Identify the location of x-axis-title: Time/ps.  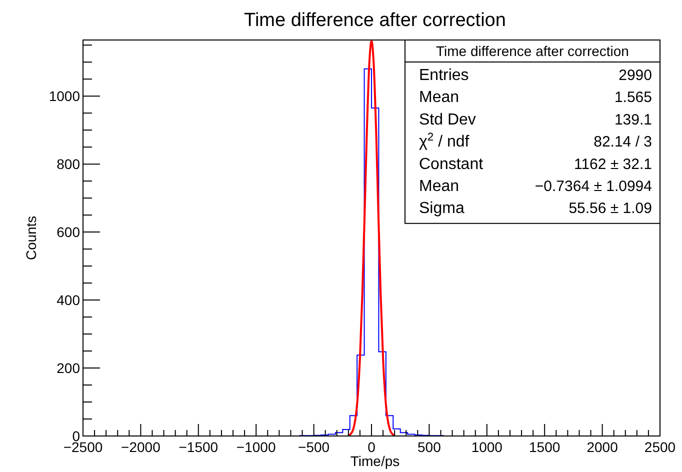
(375, 461).